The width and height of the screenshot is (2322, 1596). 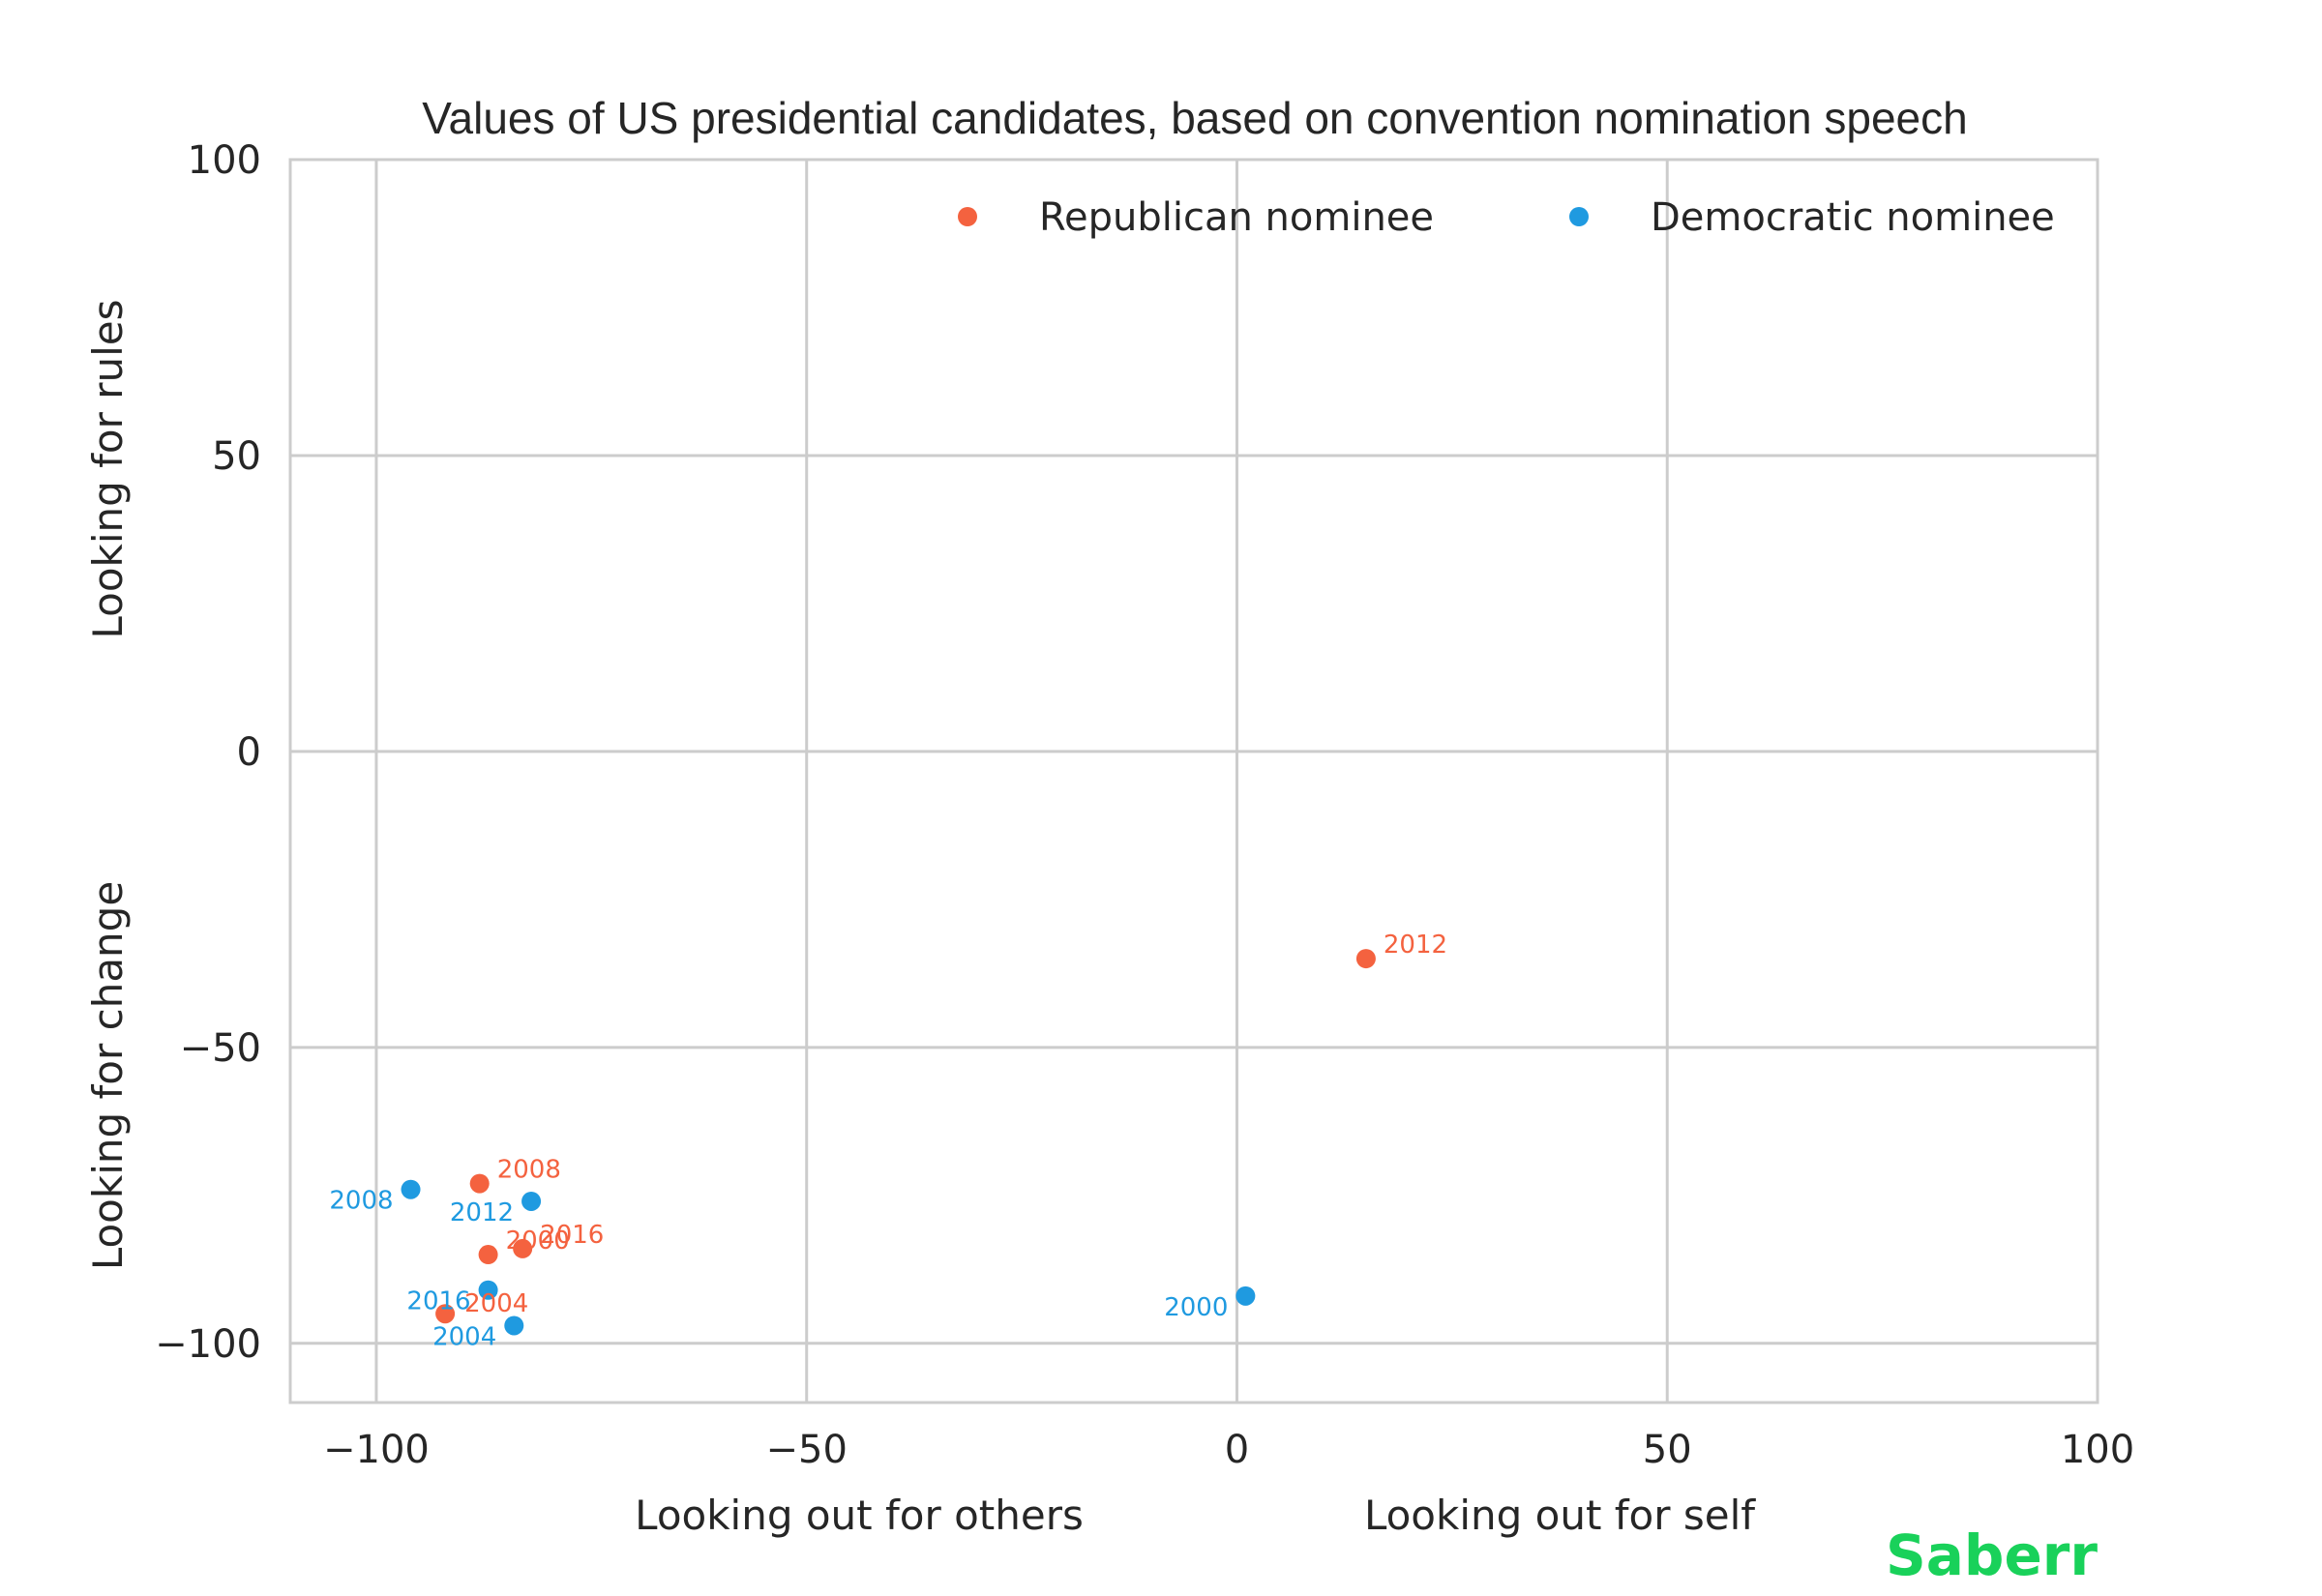 I want to click on republican-label-2004: 2004, so click(x=496, y=1303).